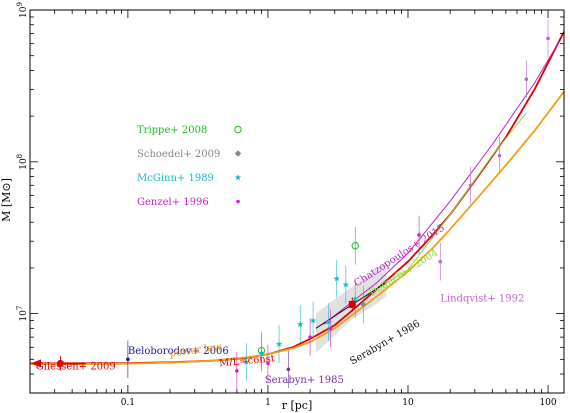 The height and width of the screenshot is (413, 570). I want to click on beloborodov-2006-points, so click(128, 359).